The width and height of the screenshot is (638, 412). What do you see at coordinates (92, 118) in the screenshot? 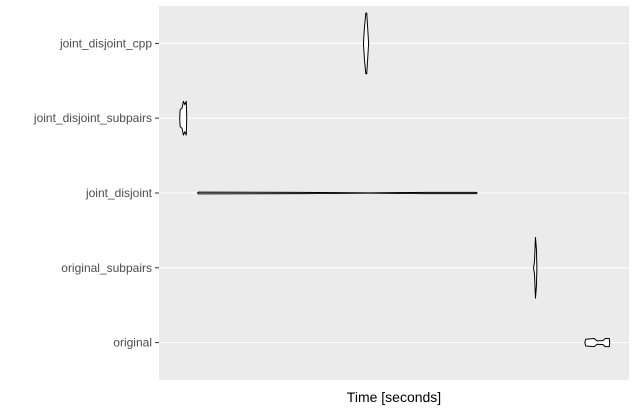
I see `y-tick-label-joint_disjoint_subpairs: joint_disjoint_subpairs` at bounding box center [92, 118].